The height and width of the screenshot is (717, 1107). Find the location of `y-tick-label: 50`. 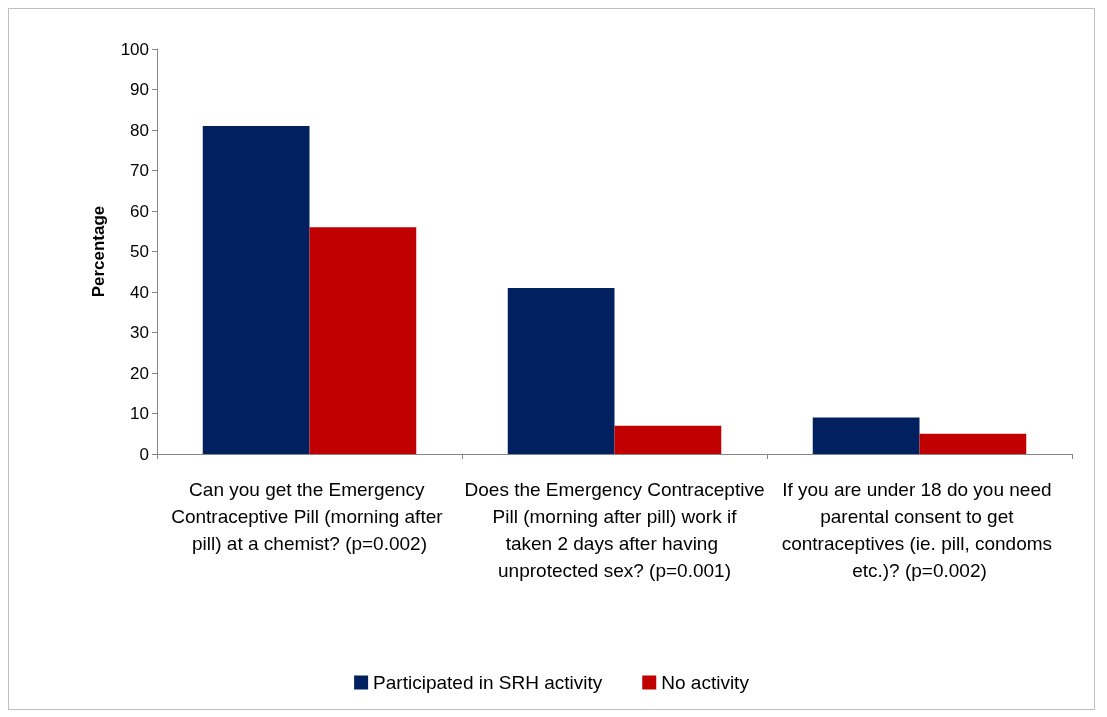

y-tick-label: 50 is located at coordinates (139, 251).